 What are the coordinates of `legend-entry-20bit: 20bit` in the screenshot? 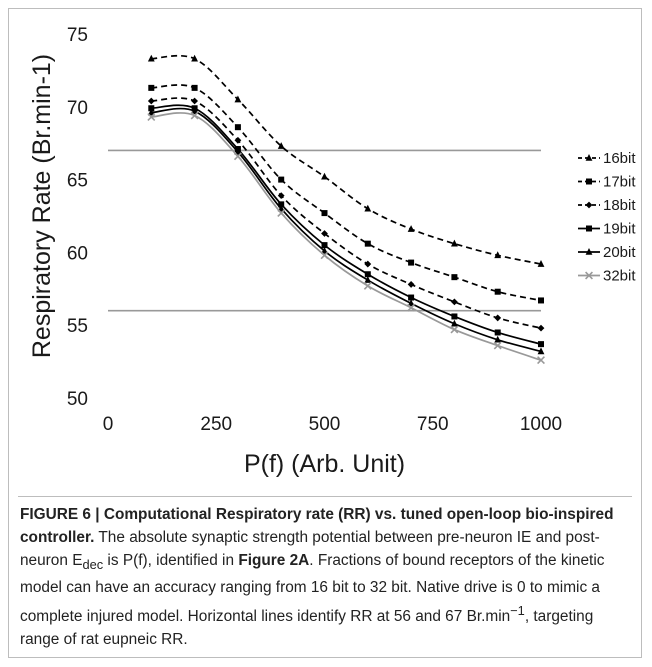 It's located at (607, 252).